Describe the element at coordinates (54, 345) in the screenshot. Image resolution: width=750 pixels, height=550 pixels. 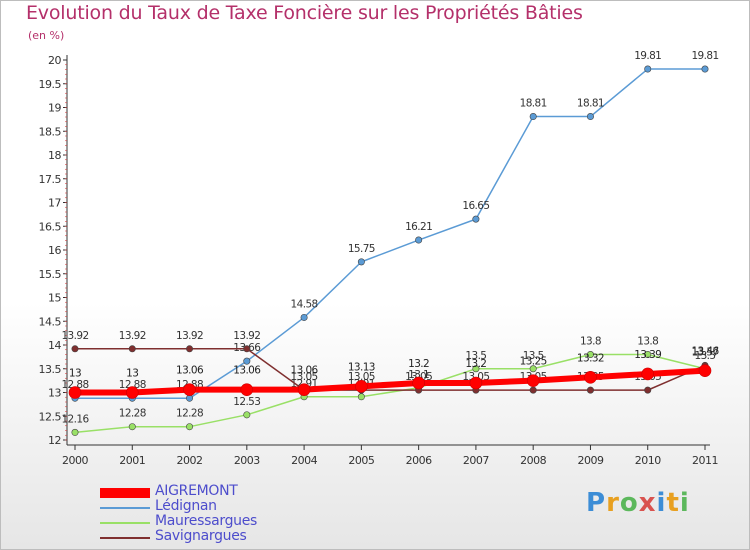
I see `y-tick-label: 14` at that location.